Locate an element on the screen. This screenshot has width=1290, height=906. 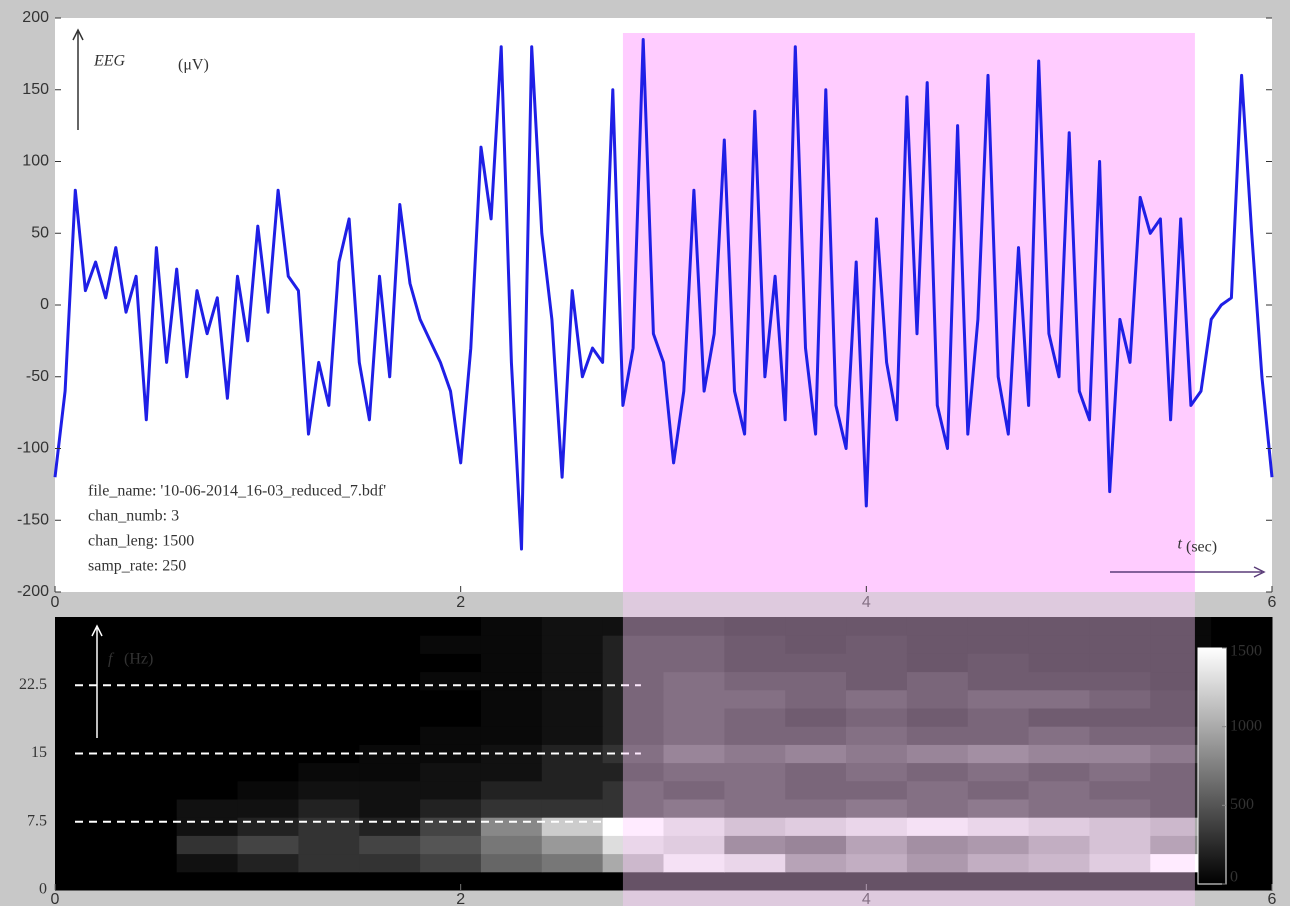
y-tick-label: 100 is located at coordinates (35, 161).